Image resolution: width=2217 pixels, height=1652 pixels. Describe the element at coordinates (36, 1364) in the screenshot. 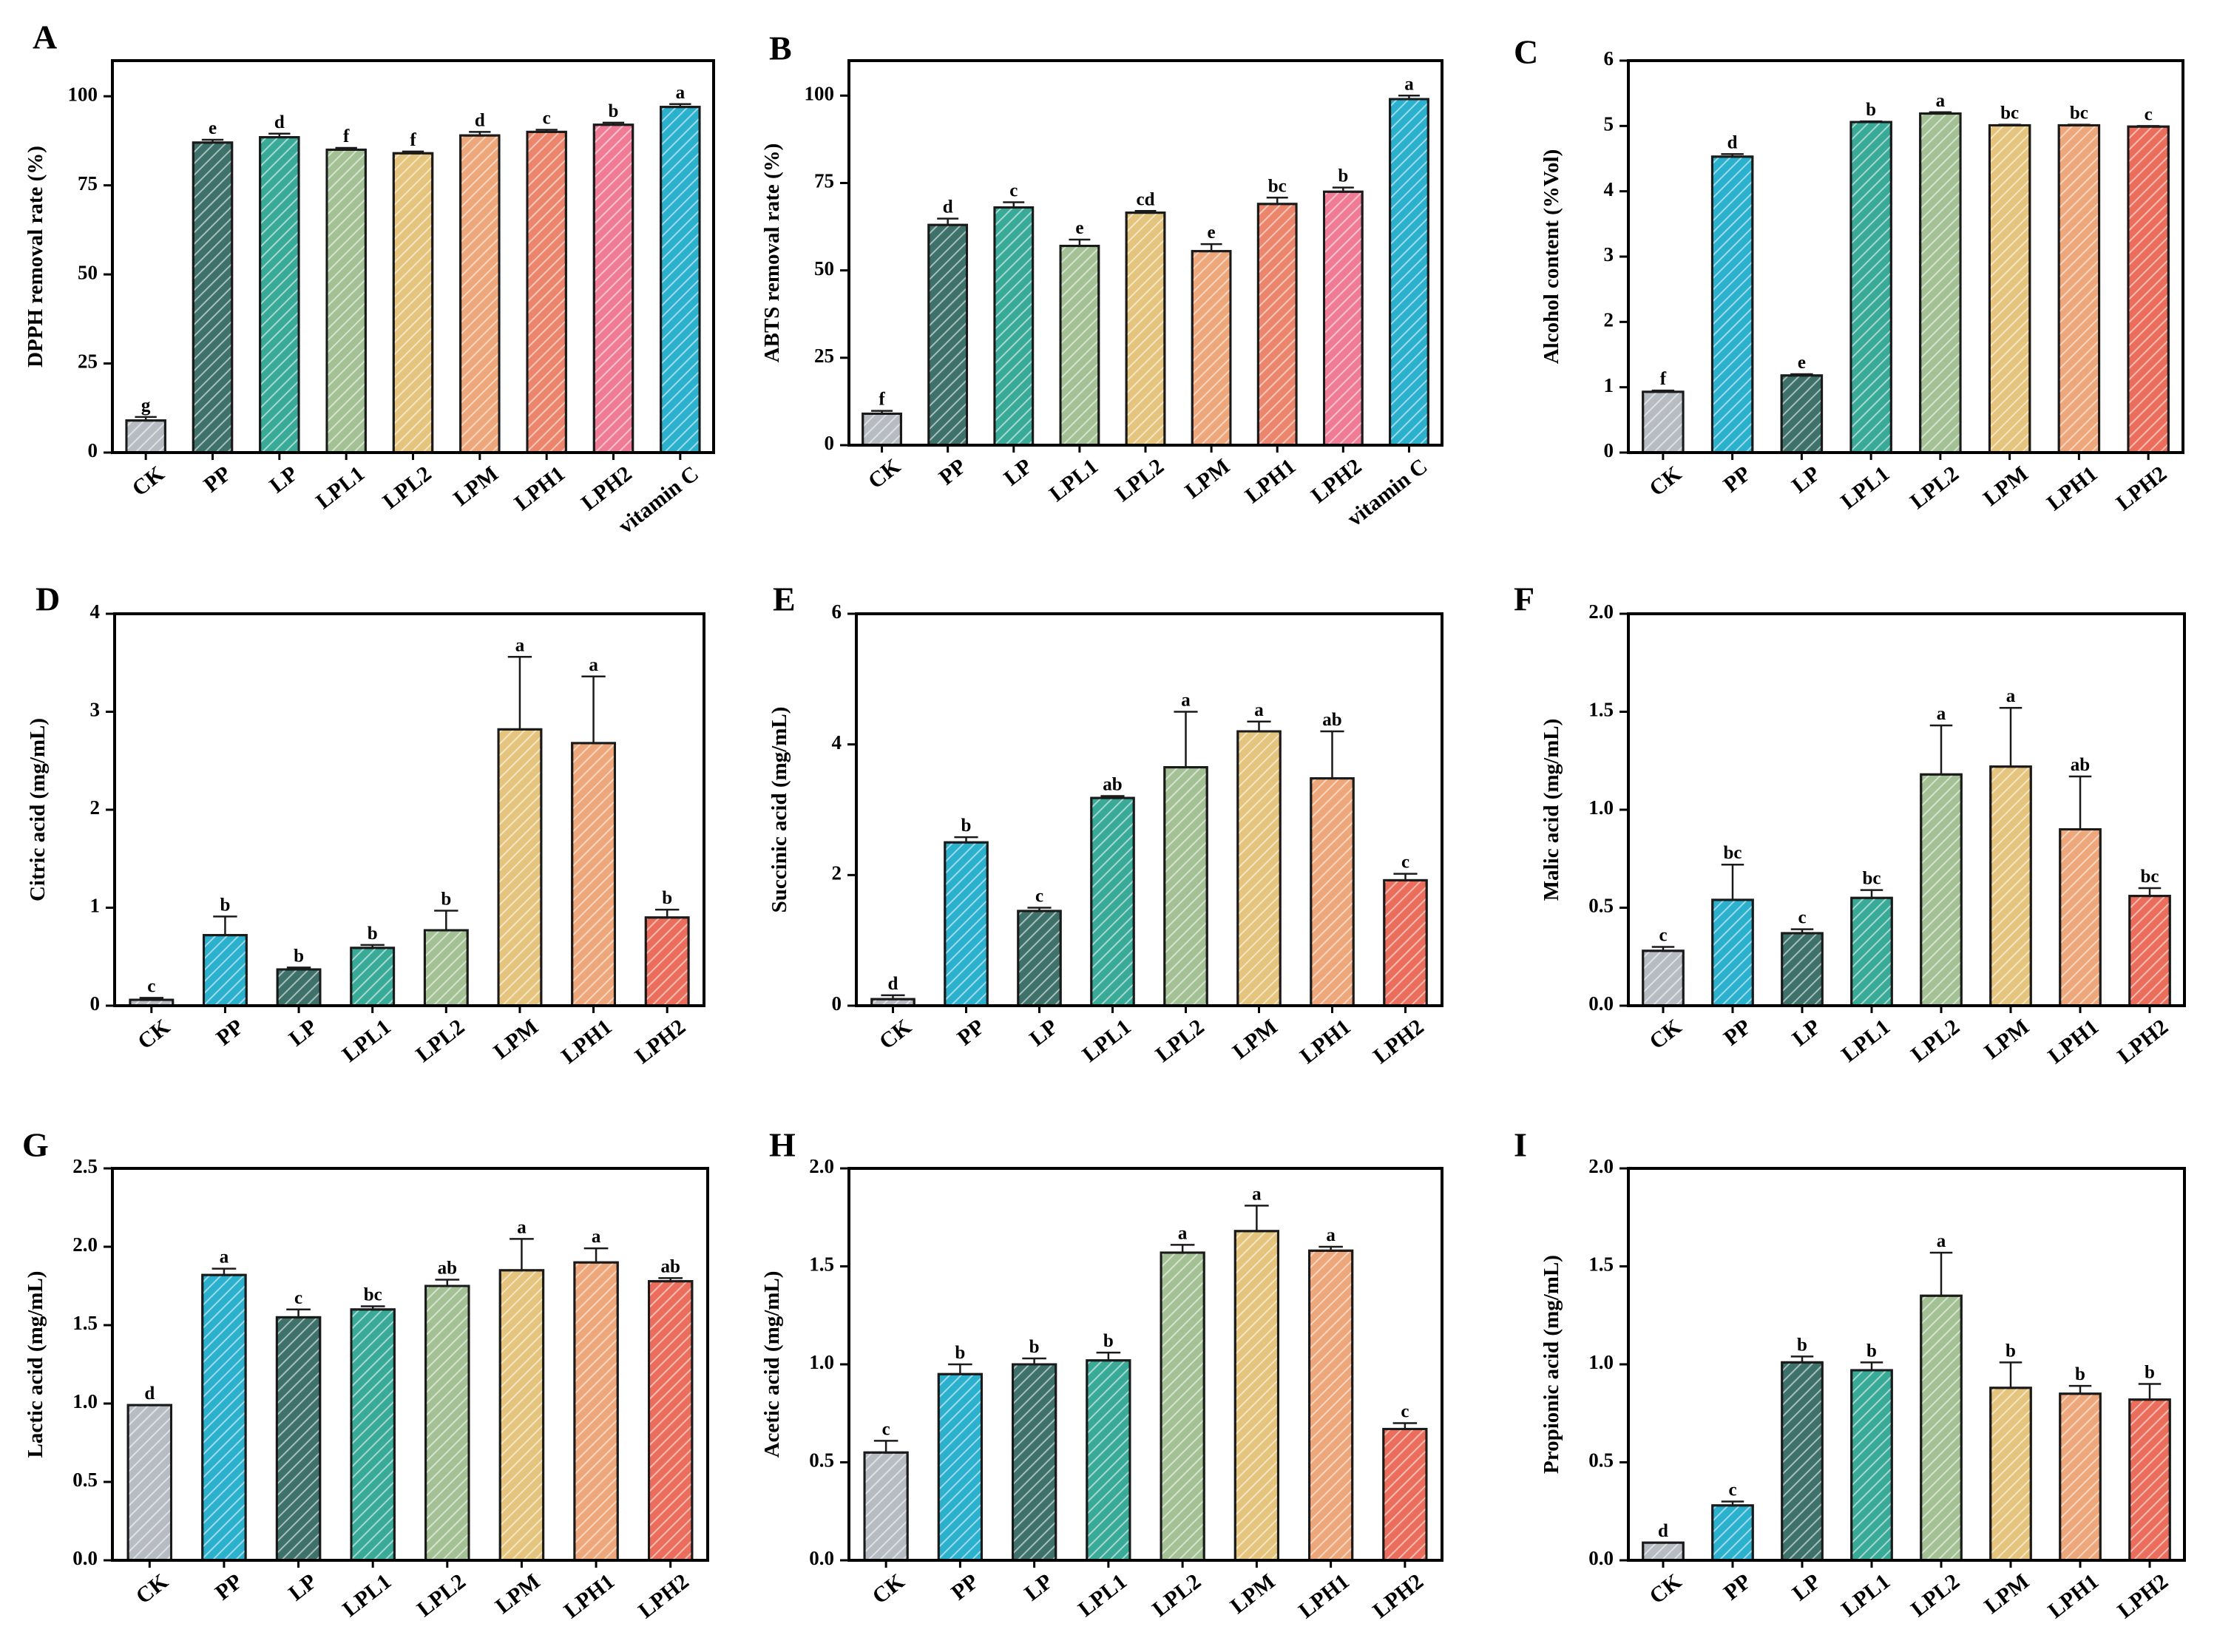

I see `y-axis-title-g: Lactic acid (mg/mL)` at that location.